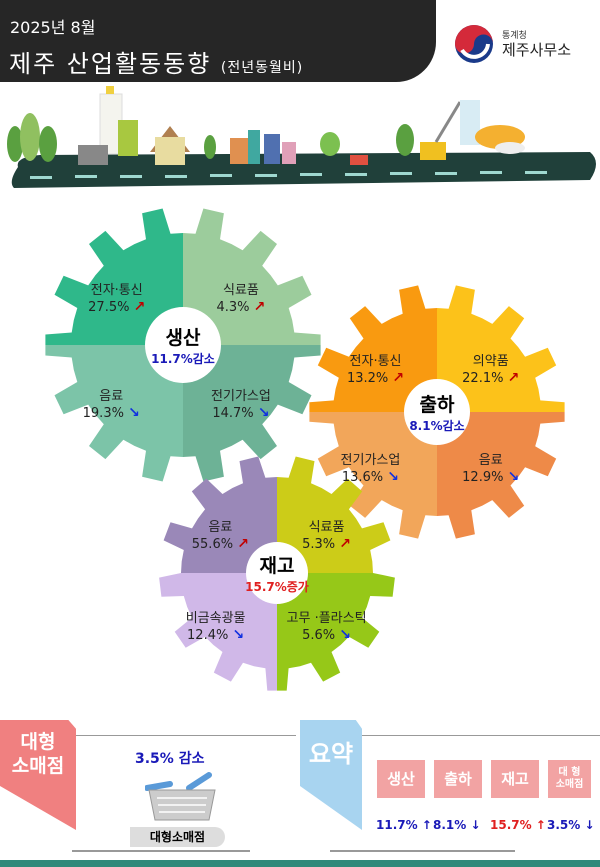 The width and height of the screenshot is (600, 867). What do you see at coordinates (277, 566) in the screenshot?
I see `gear-title: 재고` at bounding box center [277, 566].